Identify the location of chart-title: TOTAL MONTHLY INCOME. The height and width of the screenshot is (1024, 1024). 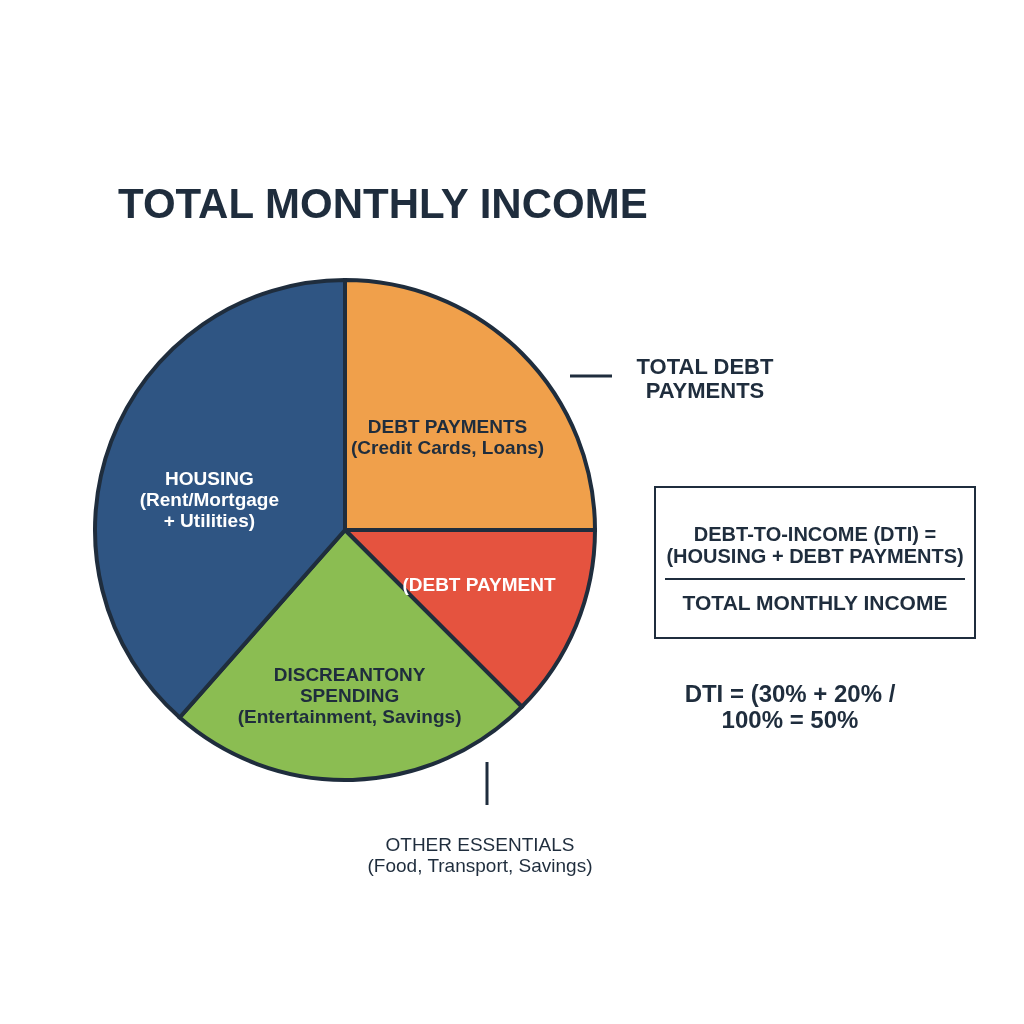
(383, 203).